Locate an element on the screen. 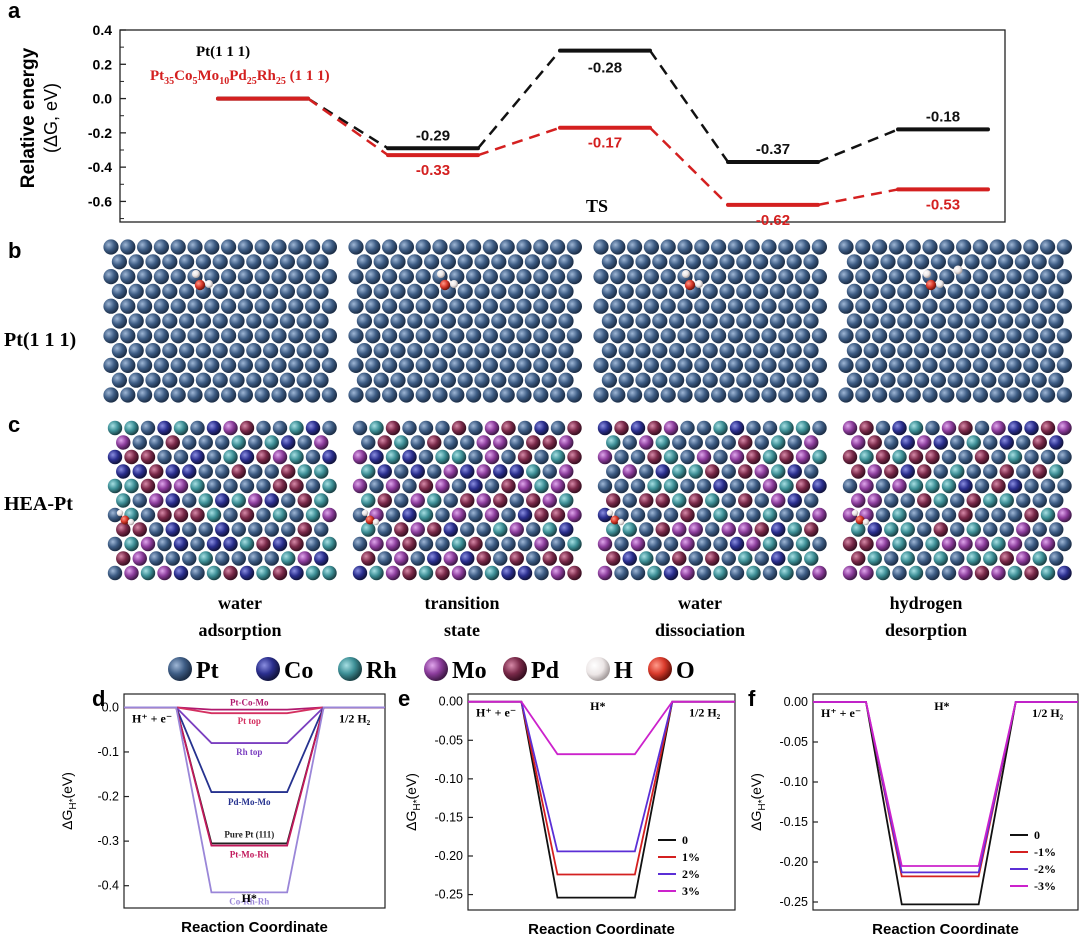 The width and height of the screenshot is (1080, 941). legend-label: 0 is located at coordinates (685, 840).